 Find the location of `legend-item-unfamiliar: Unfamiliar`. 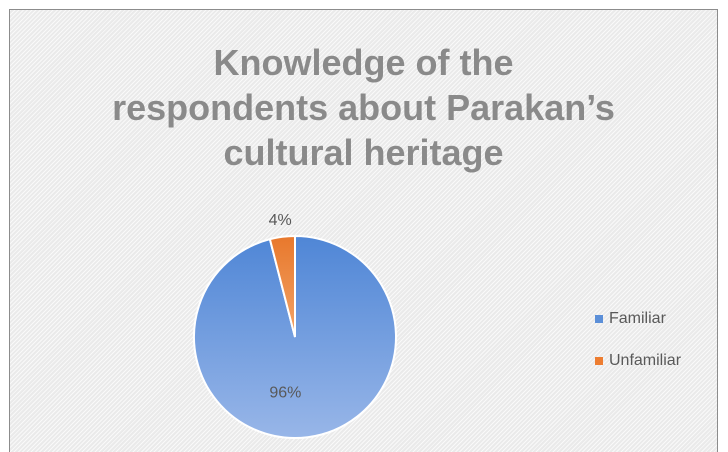

legend-item-unfamiliar: Unfamiliar is located at coordinates (638, 361).